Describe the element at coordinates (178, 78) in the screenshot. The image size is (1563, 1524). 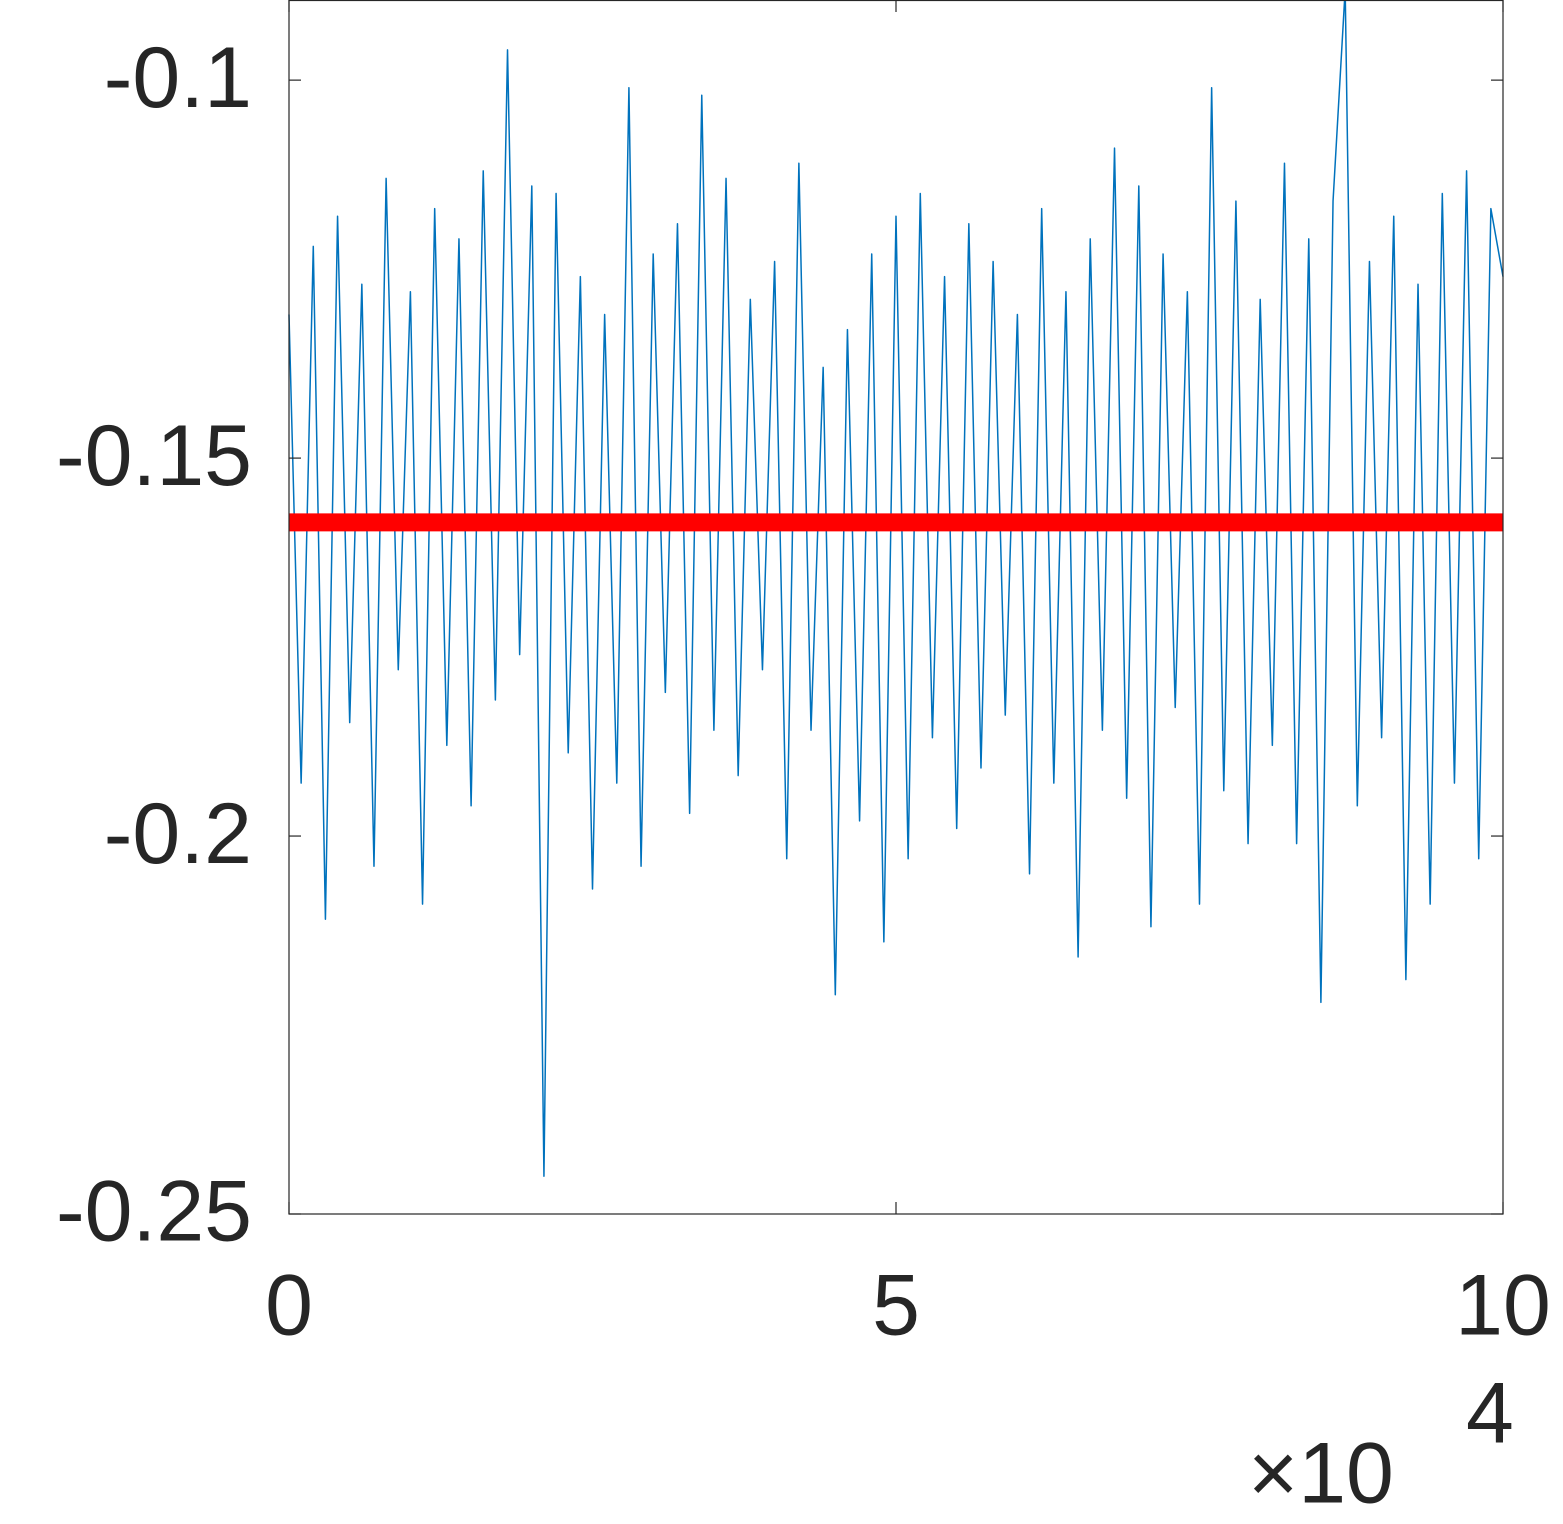
I see `y-tick-label: -0.1` at that location.